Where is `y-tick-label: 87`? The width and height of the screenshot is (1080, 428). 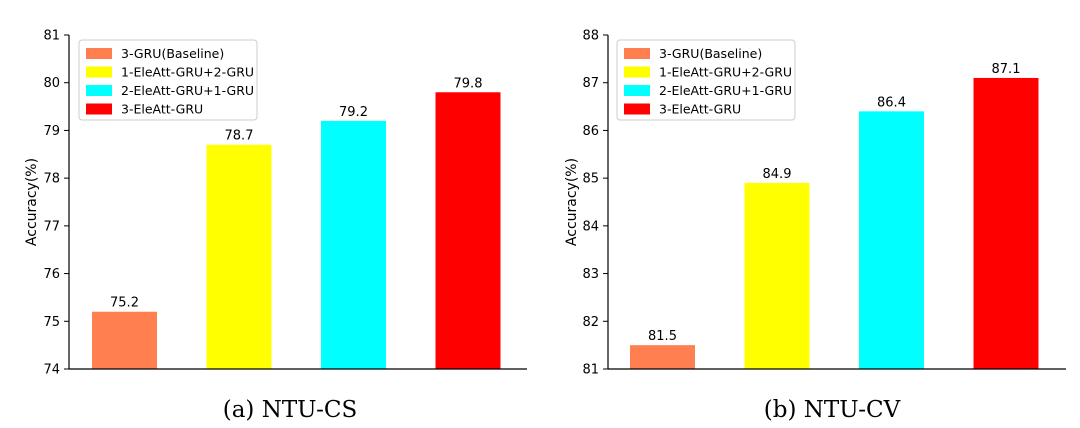
y-tick-label: 87 is located at coordinates (590, 83).